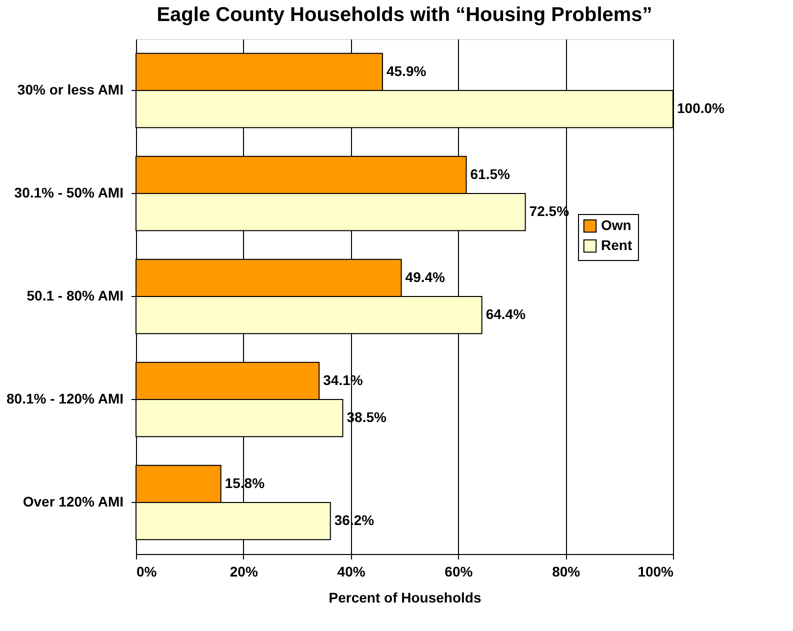 This screenshot has height=631, width=793. I want to click on legend-label: Rent, so click(616, 245).